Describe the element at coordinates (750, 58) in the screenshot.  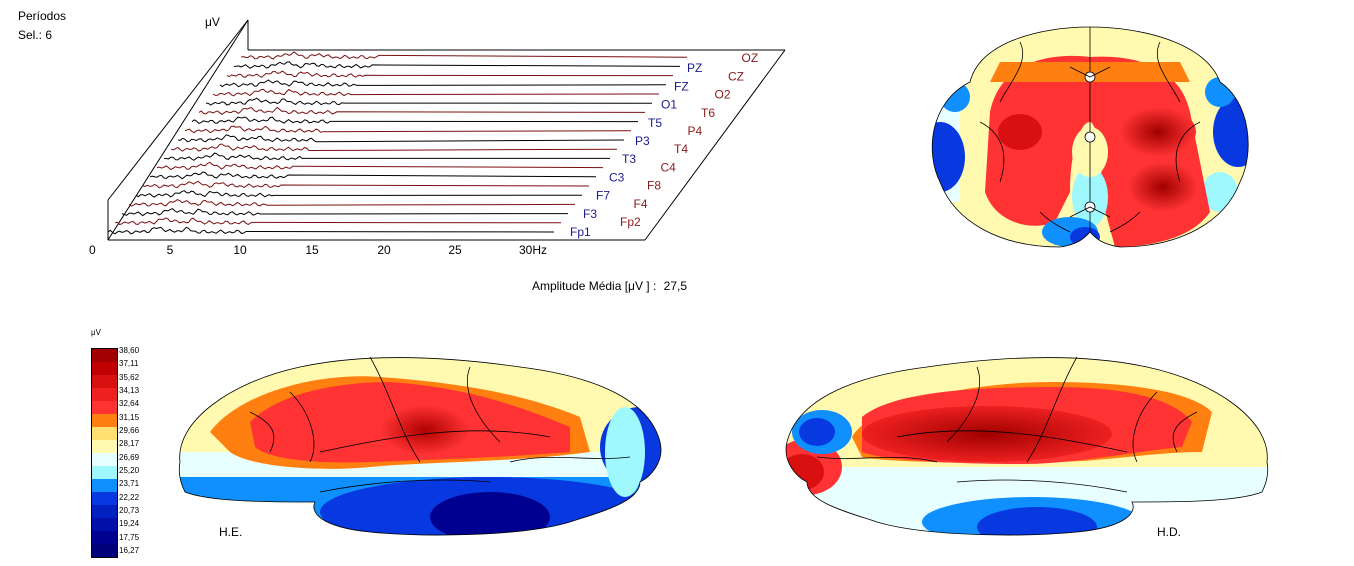
I see `channel-label-right: OZ` at that location.